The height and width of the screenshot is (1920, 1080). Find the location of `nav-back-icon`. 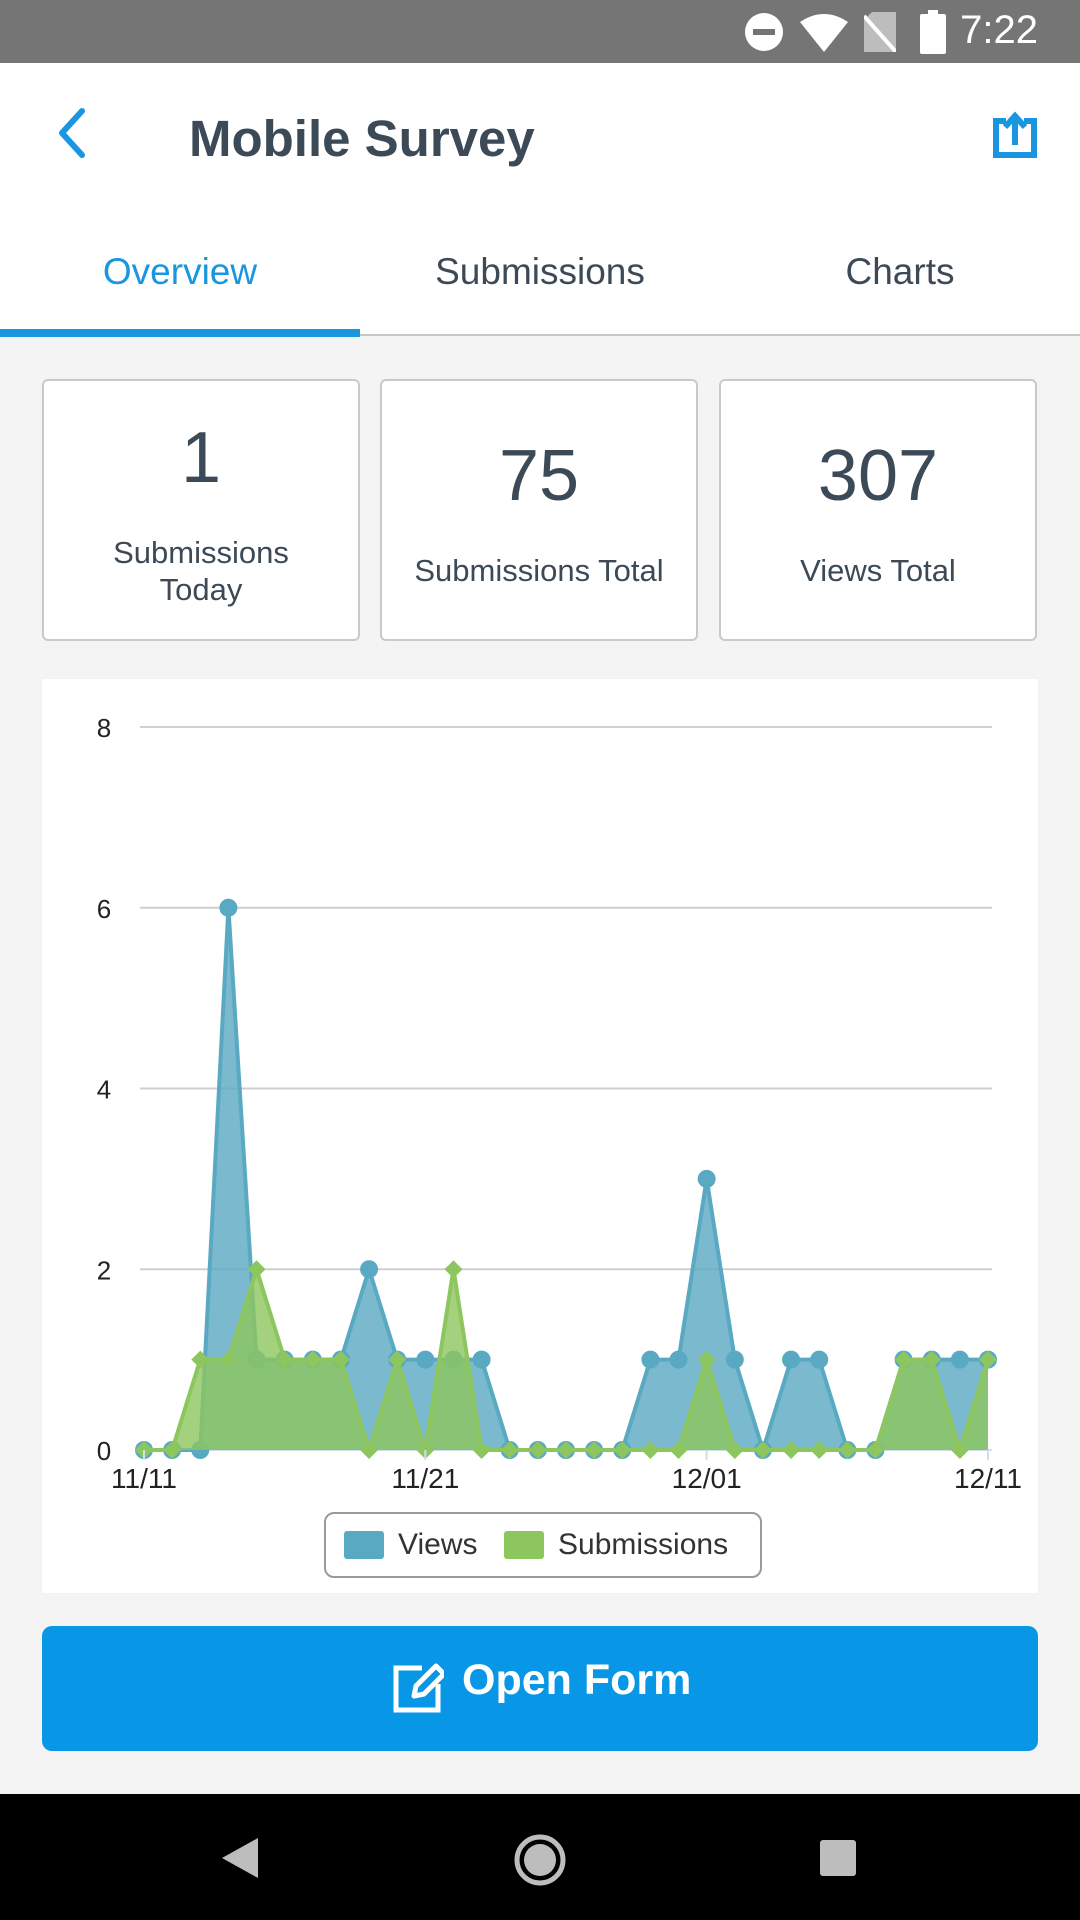

nav-back-icon is located at coordinates (240, 1858).